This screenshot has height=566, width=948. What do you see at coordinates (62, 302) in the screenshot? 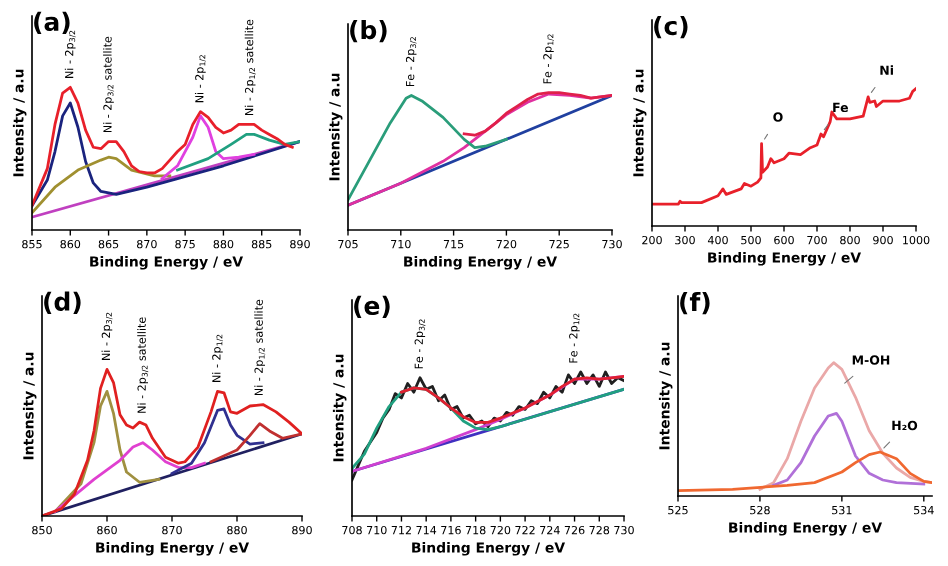
I see `chart-title: (d)` at bounding box center [62, 302].